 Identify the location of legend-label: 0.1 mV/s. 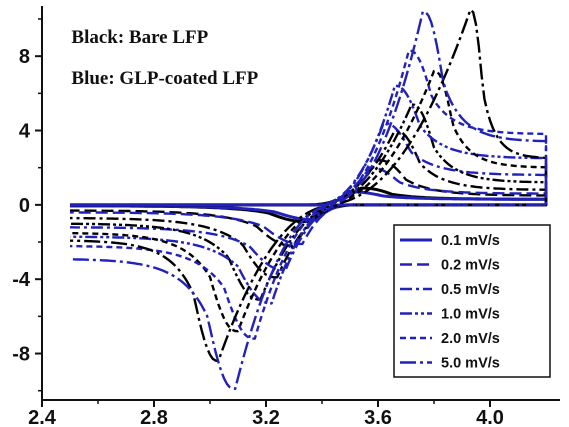
(470, 241).